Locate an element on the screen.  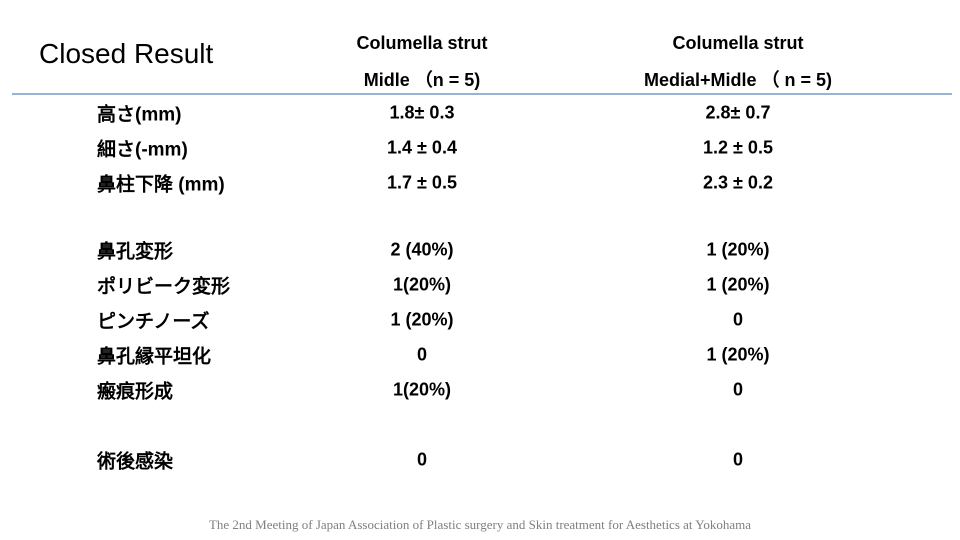
slide-title: Closed Result is located at coordinates (126, 53).